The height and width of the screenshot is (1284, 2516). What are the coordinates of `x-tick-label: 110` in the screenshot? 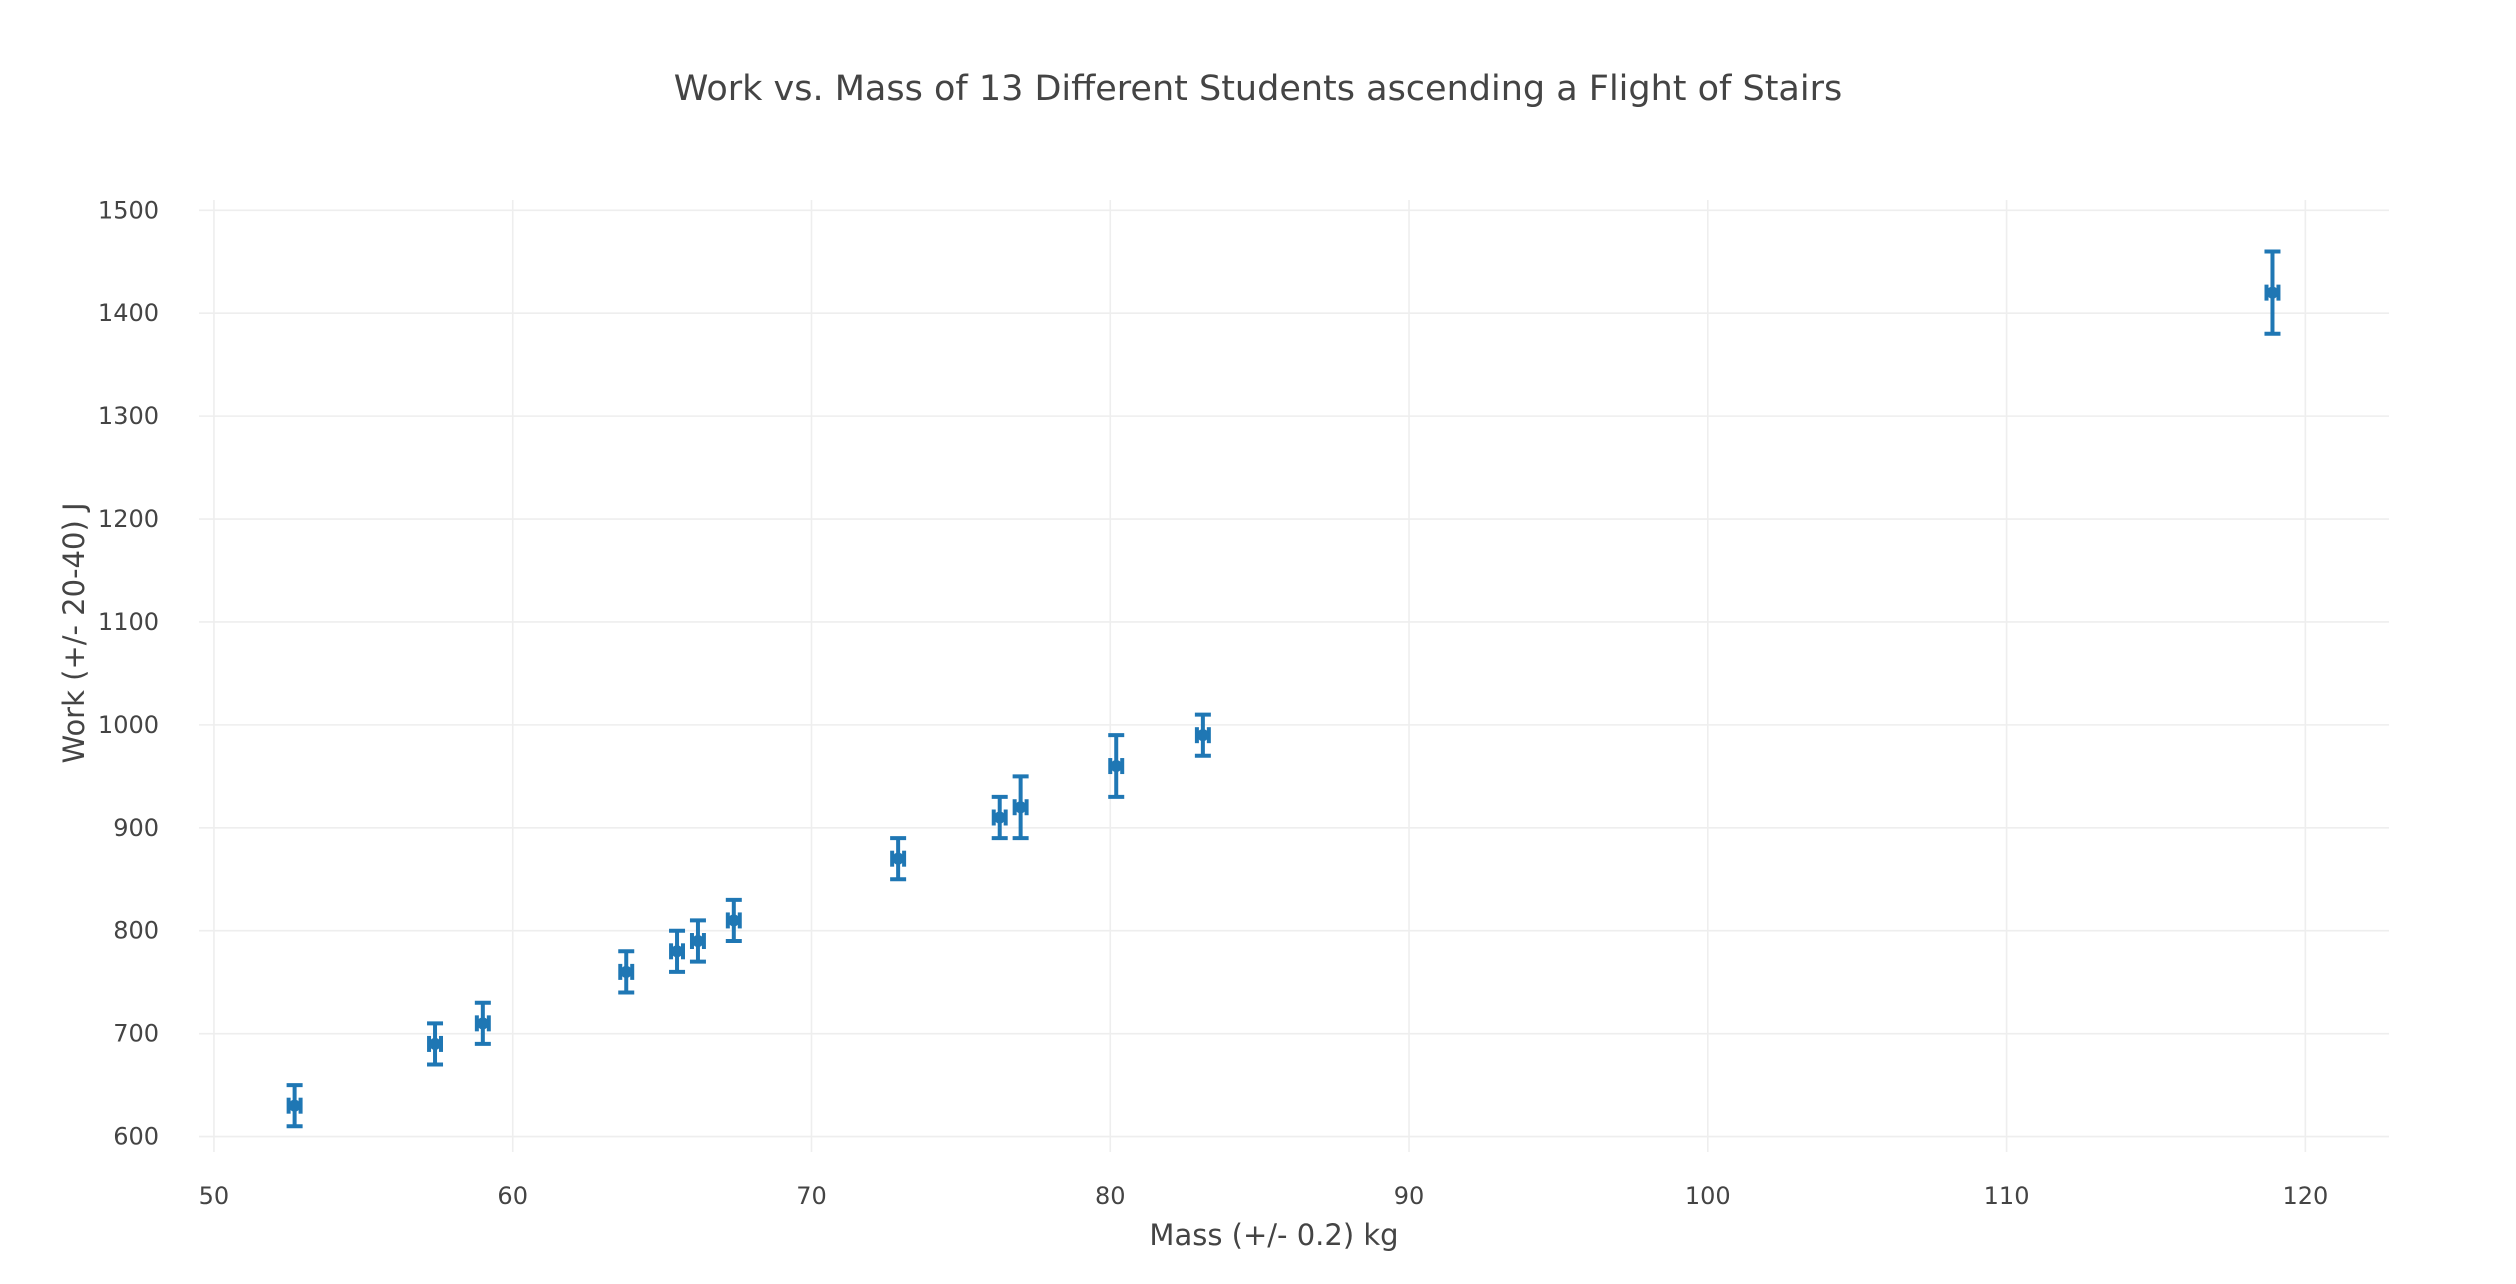 It's located at (2007, 1196).